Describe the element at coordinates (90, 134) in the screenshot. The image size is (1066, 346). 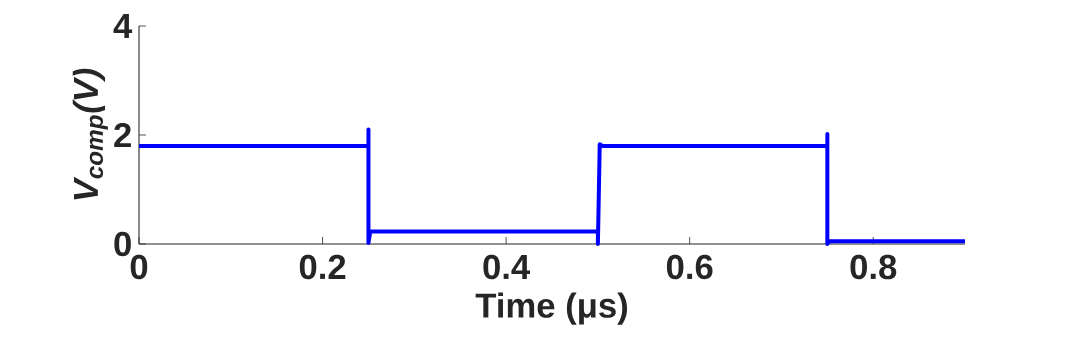
I see `y-axis-title: V$_{comp}$(V)` at that location.